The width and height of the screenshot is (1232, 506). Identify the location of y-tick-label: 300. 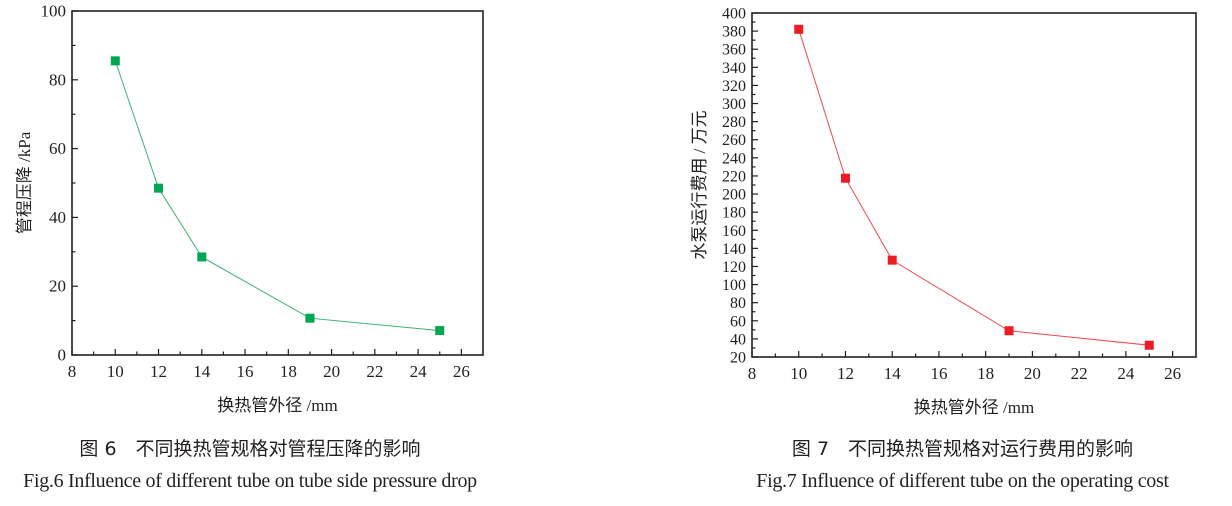
(734, 104).